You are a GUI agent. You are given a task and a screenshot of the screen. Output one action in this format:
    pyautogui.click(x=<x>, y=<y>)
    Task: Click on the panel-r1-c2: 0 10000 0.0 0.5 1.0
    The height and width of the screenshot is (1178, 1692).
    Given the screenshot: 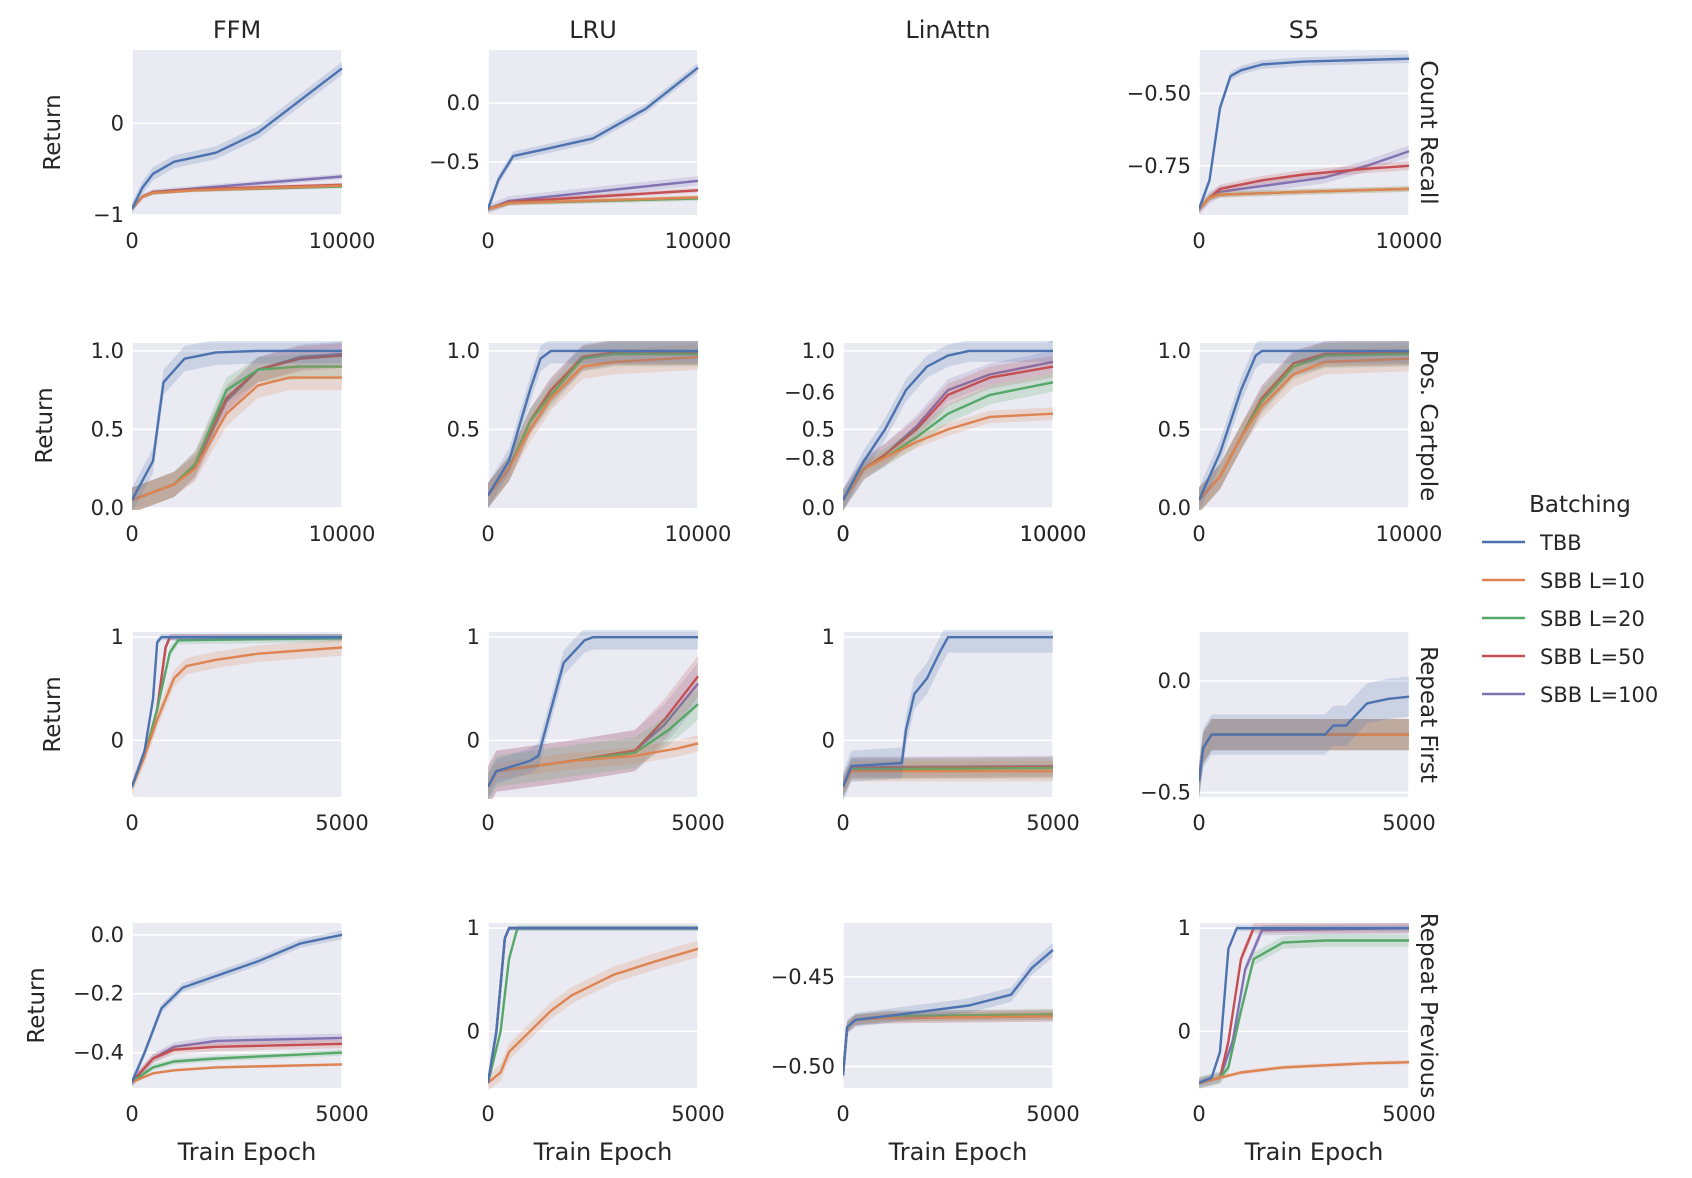 What is the action you would take?
    pyautogui.click(x=944, y=442)
    